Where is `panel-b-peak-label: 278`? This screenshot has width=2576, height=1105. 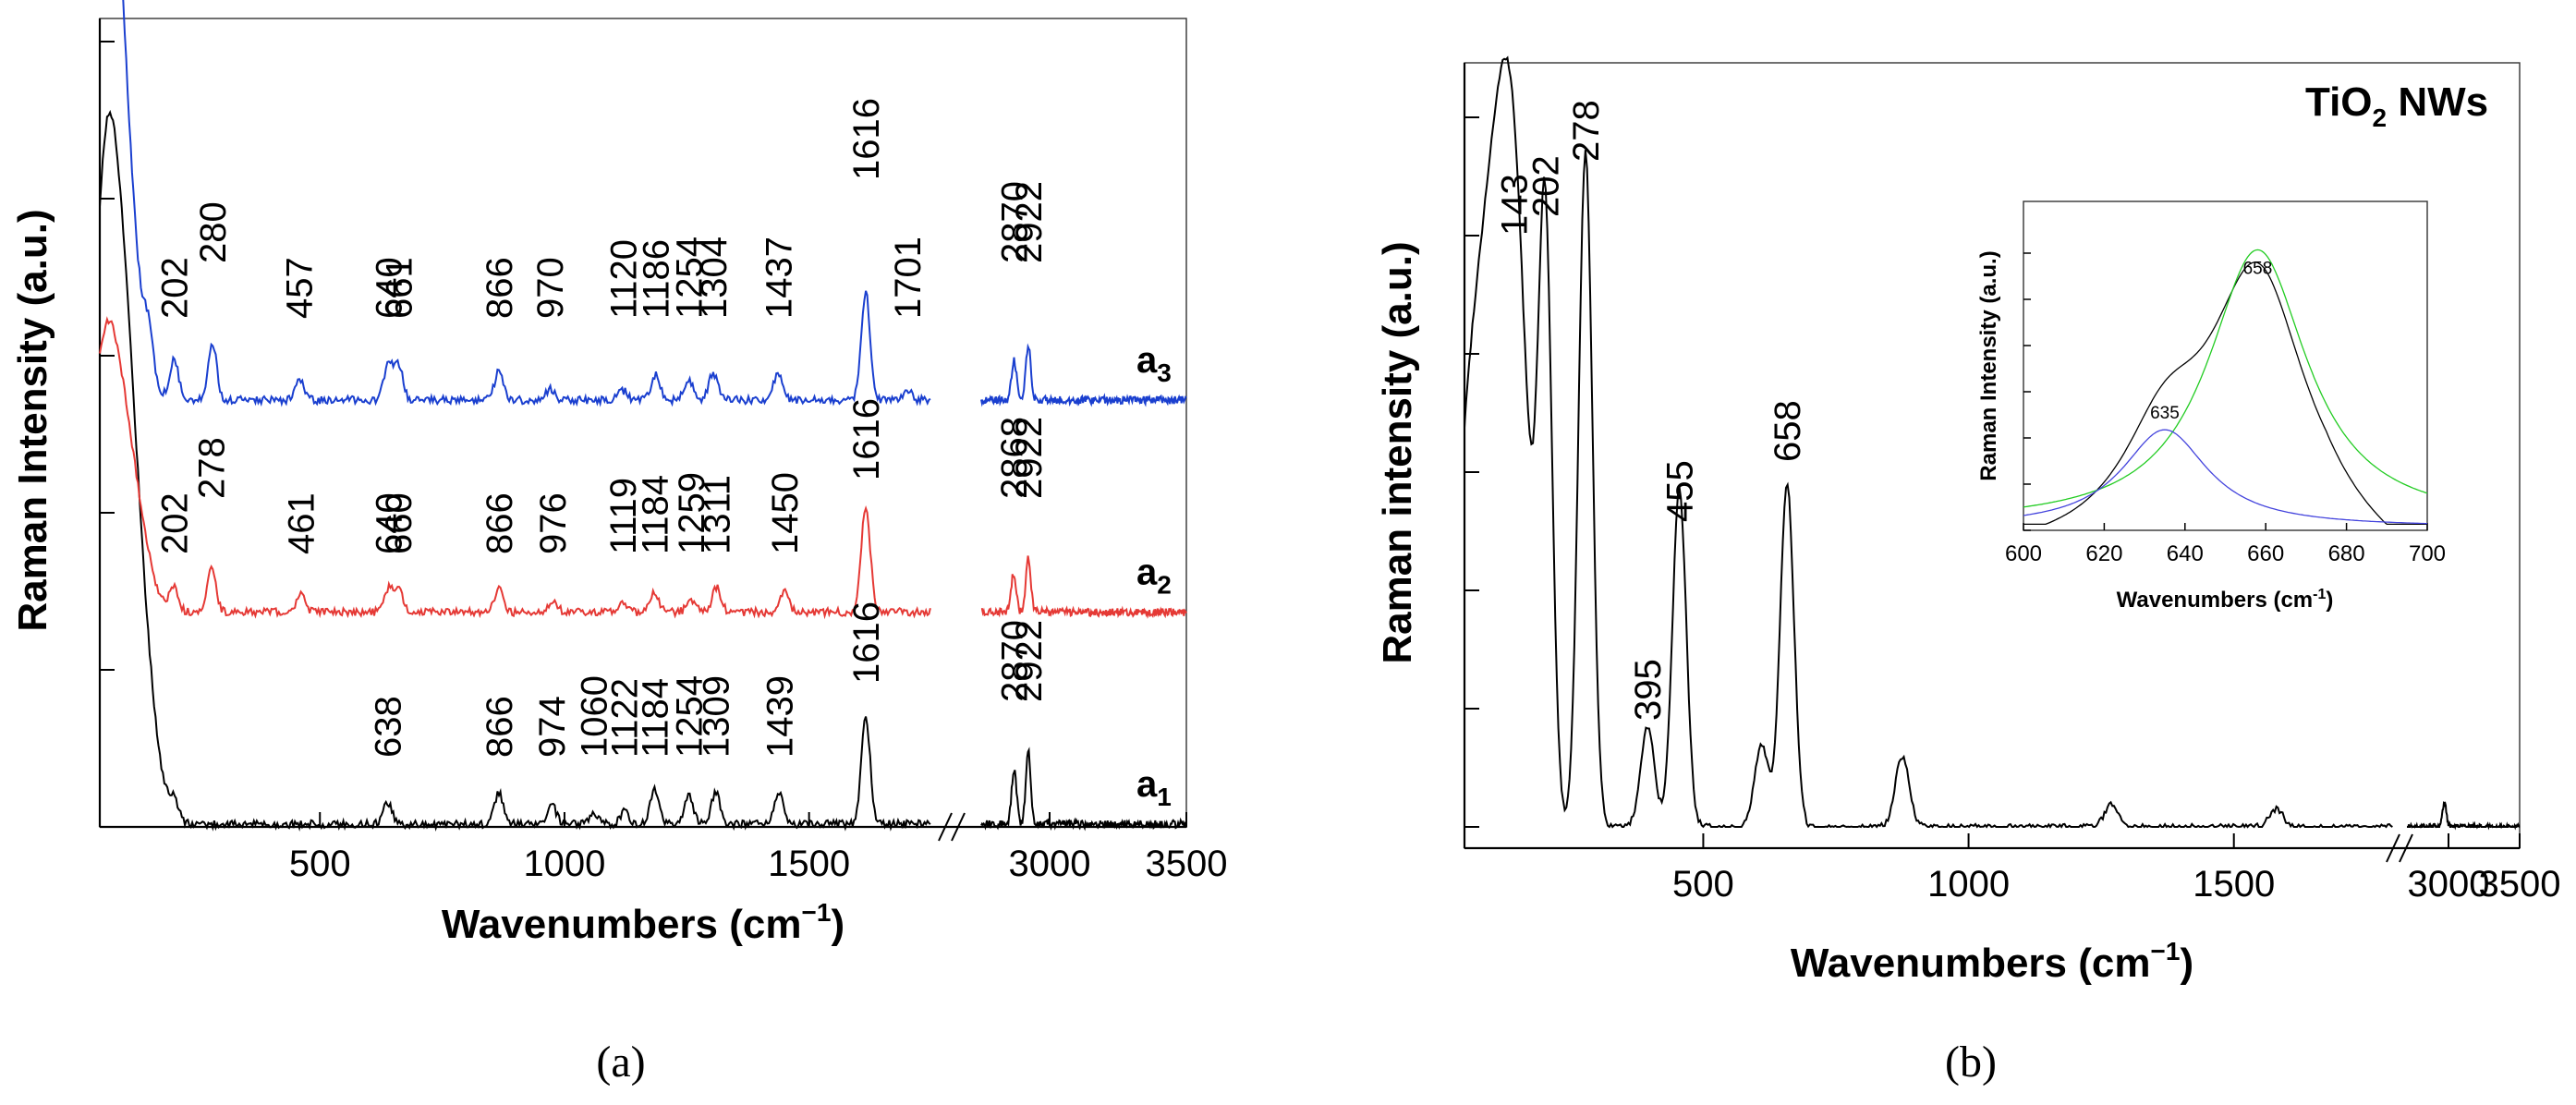
panel-b-peak-label: 278 is located at coordinates (1586, 131).